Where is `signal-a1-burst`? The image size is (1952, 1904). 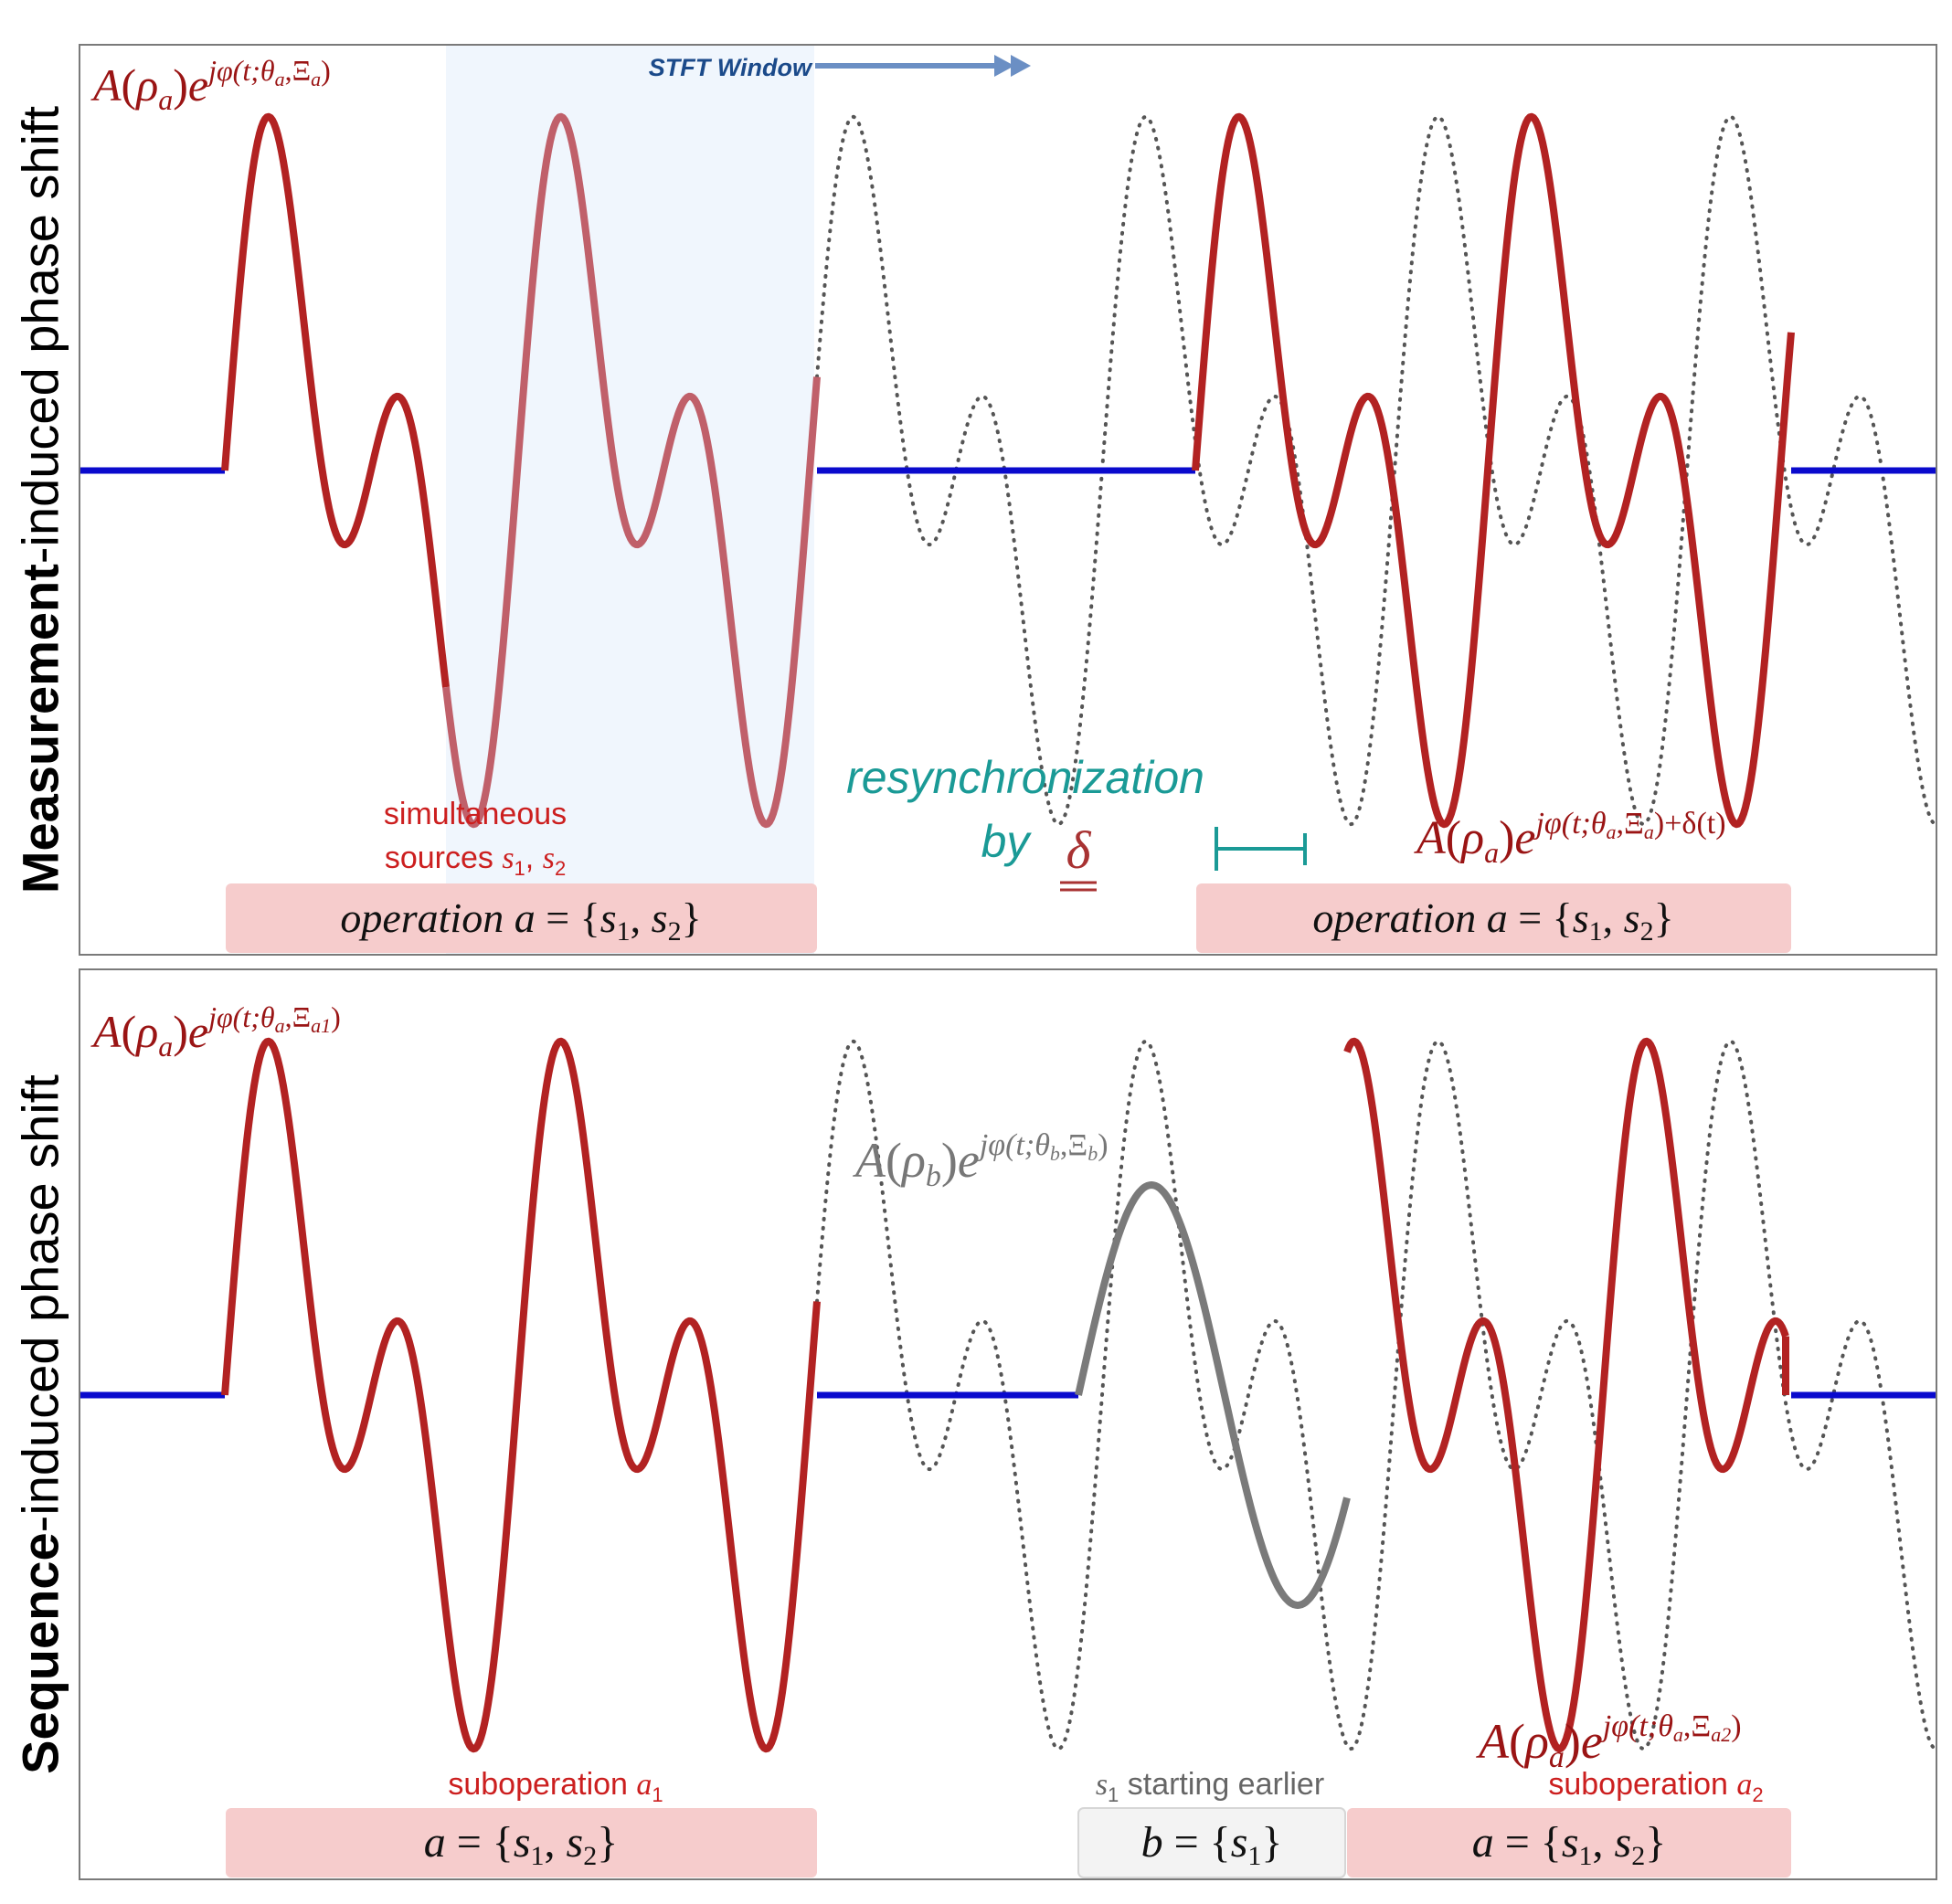 signal-a1-burst is located at coordinates (521, 1395).